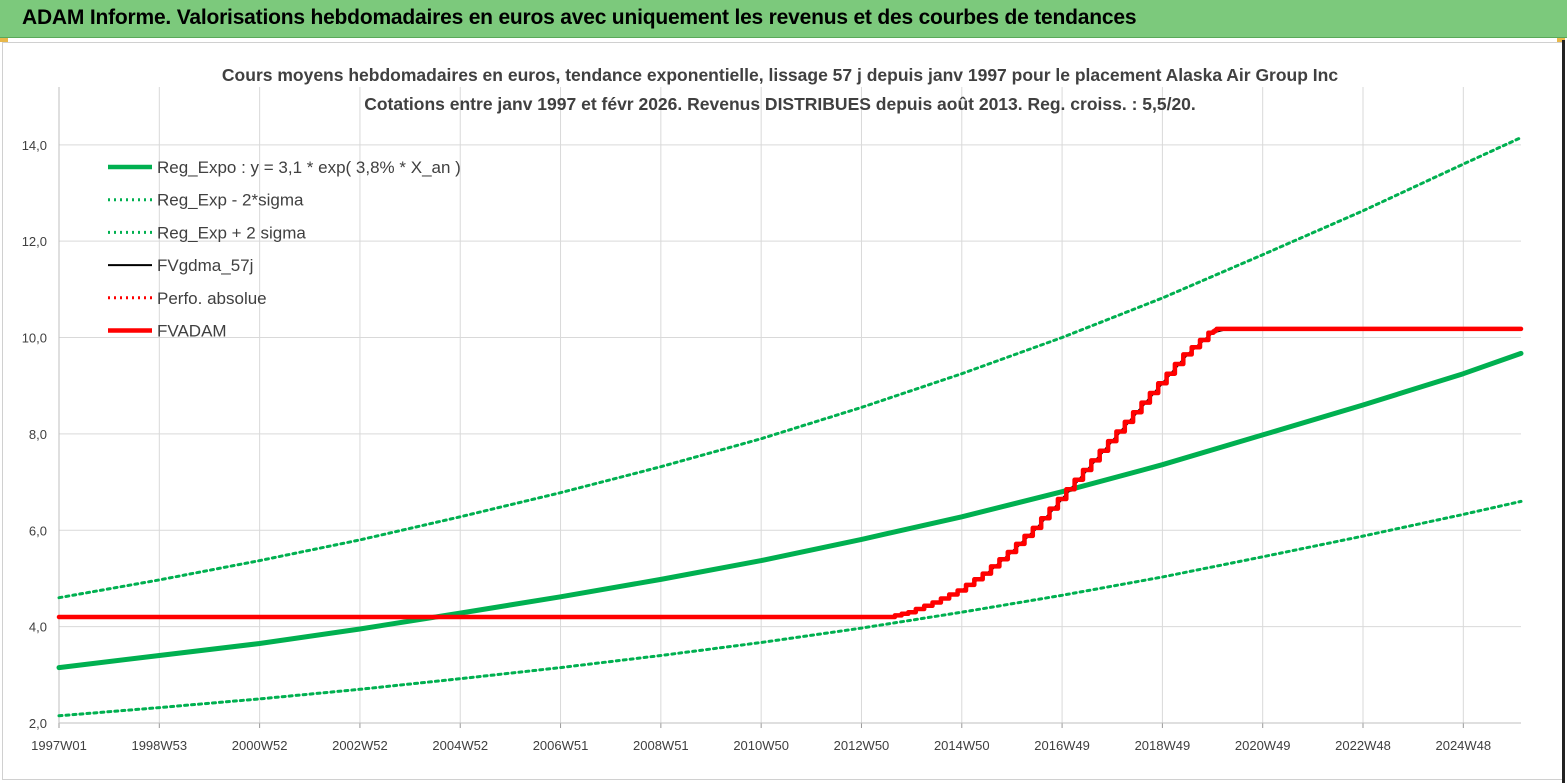  Describe the element at coordinates (1363, 745) in the screenshot. I see `x-tick-label: 2022W48` at that location.